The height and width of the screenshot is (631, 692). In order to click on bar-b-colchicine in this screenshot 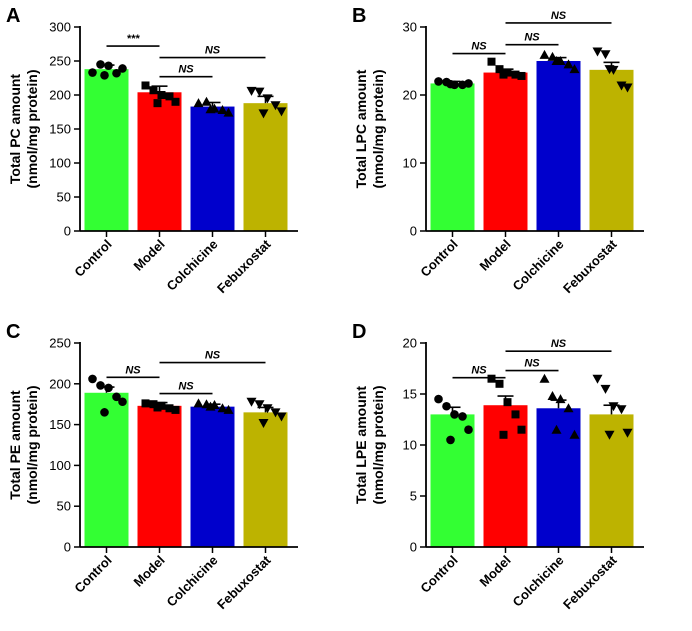, I will do `click(558, 146)`.